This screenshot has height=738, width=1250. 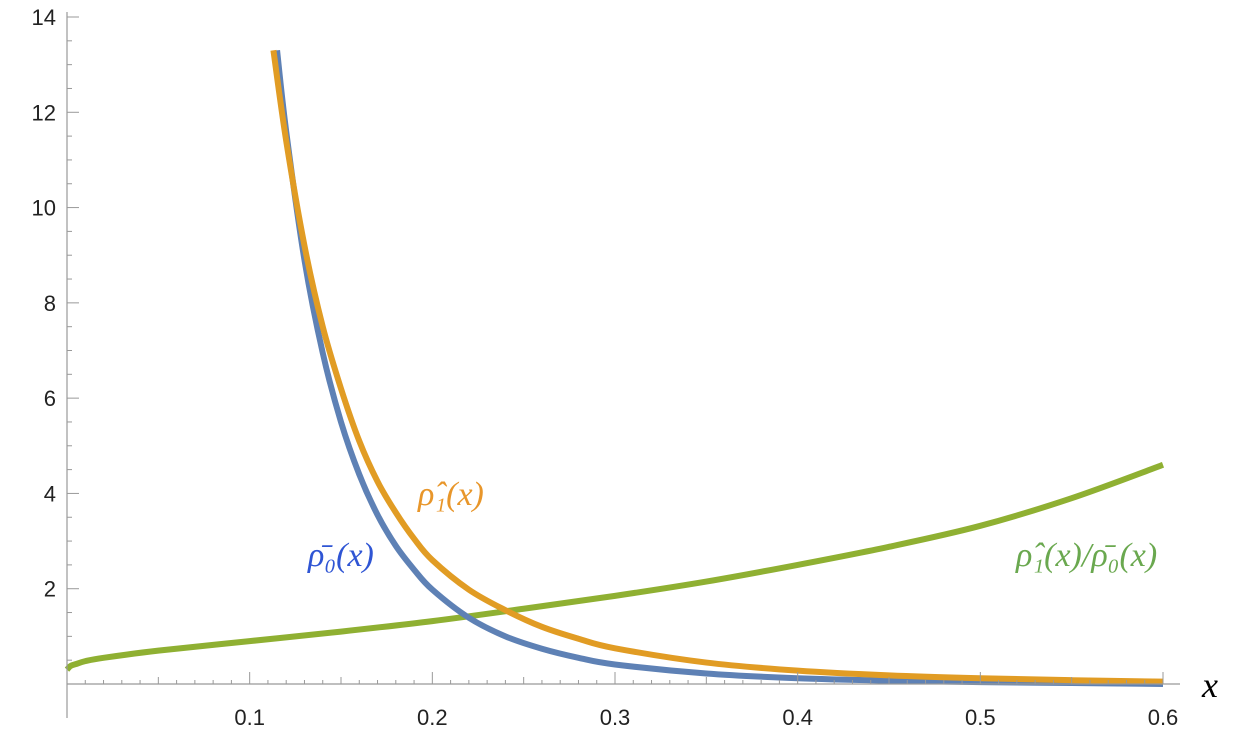 I want to click on x-tick-label: 0.5, so click(x=980, y=717).